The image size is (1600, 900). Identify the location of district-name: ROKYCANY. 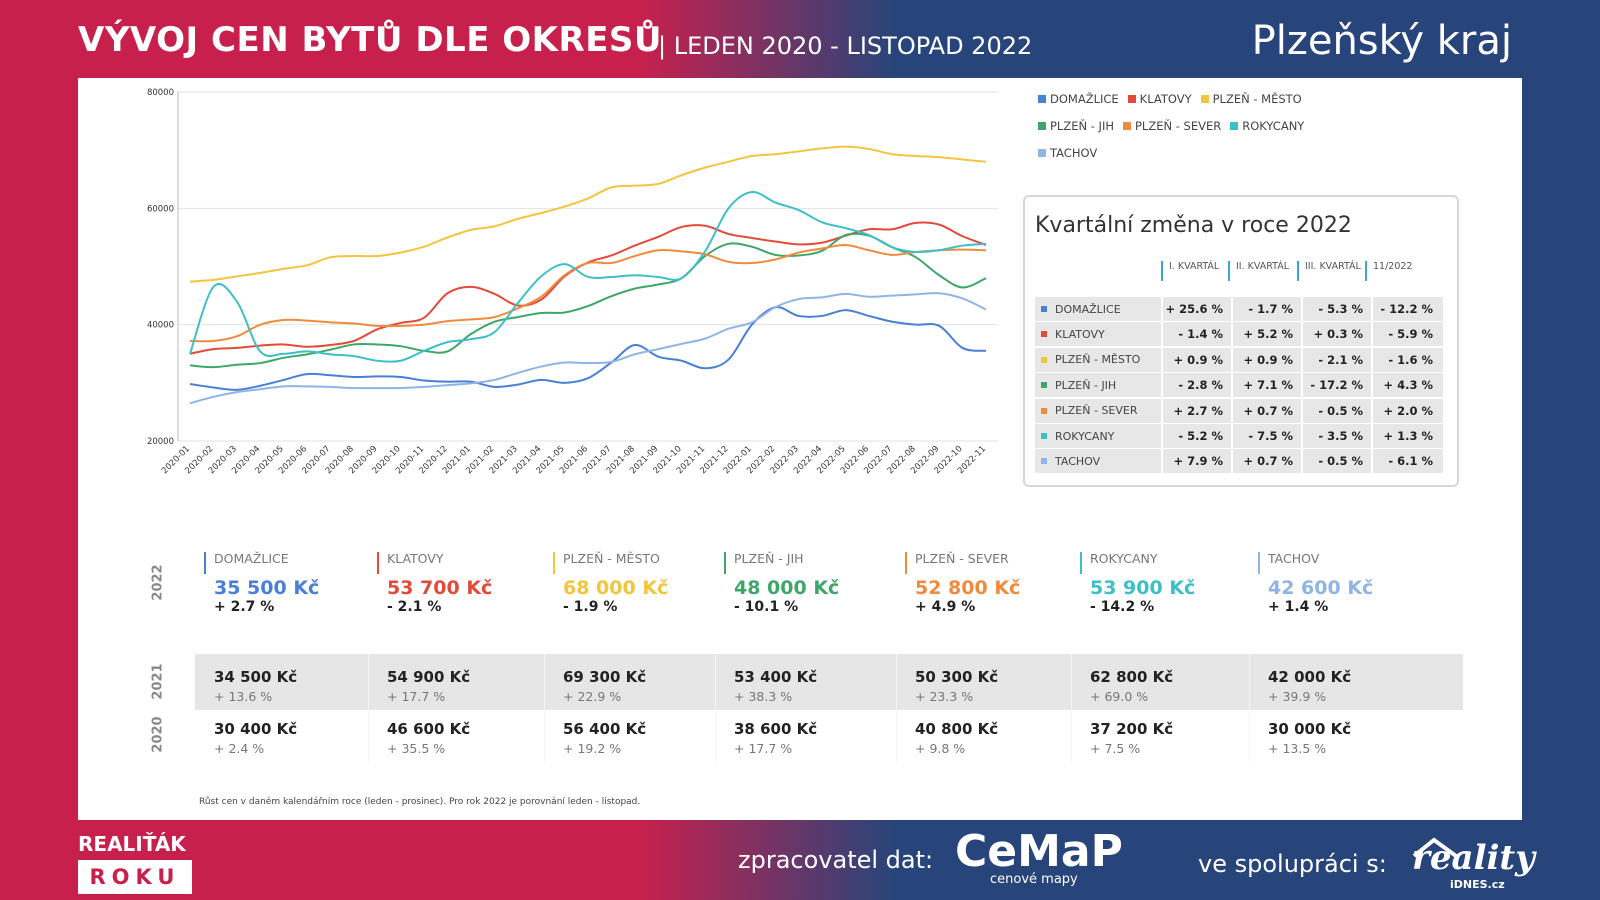
(1165, 563).